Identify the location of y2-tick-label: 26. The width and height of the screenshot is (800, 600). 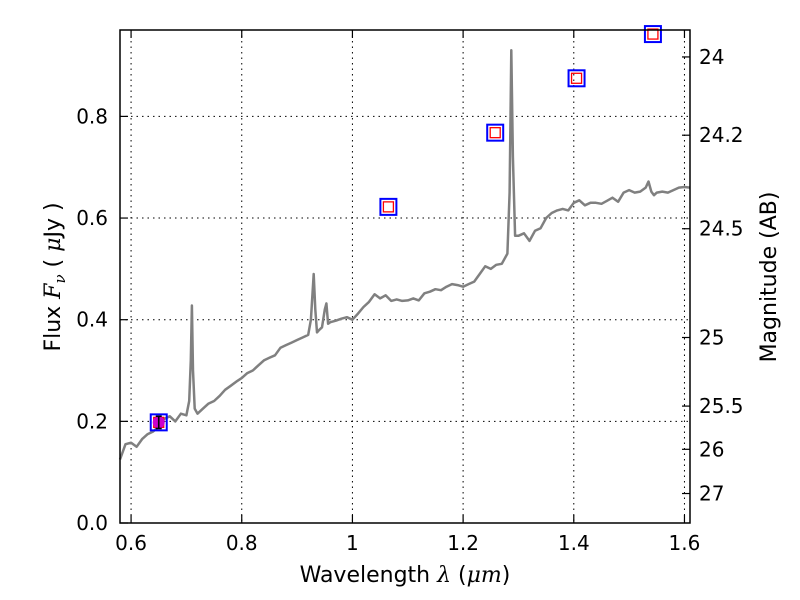
(711, 449).